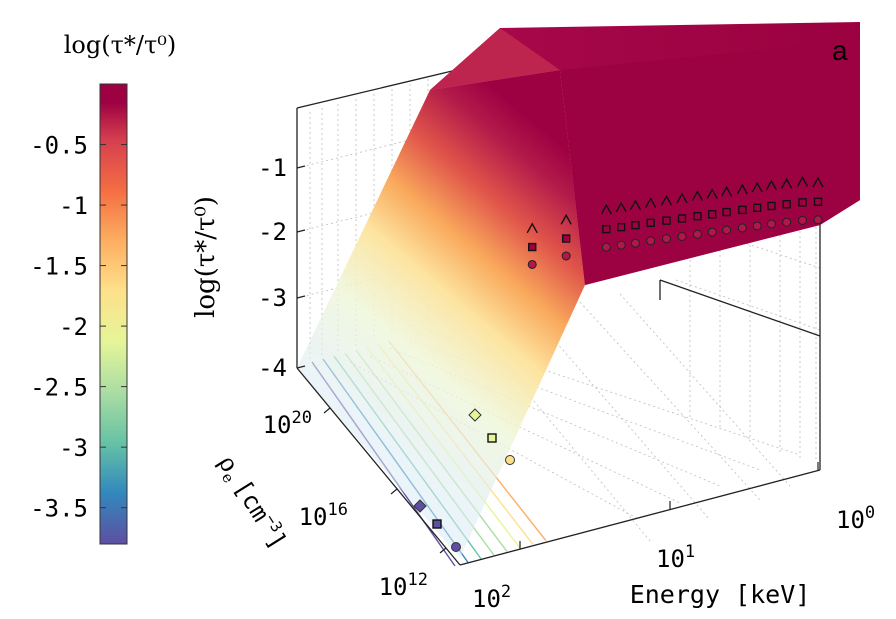 The height and width of the screenshot is (619, 896). Describe the element at coordinates (720, 594) in the screenshot. I see `x-axis-label: Energy [keV]` at that location.